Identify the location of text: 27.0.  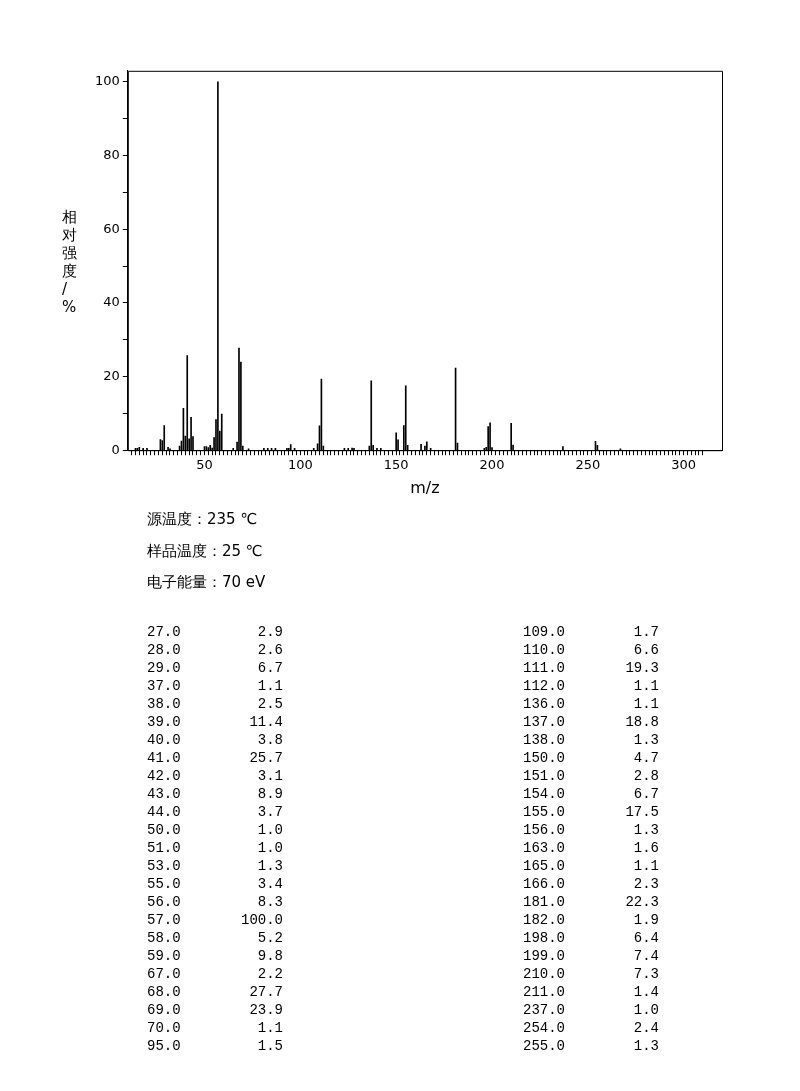
(164, 632).